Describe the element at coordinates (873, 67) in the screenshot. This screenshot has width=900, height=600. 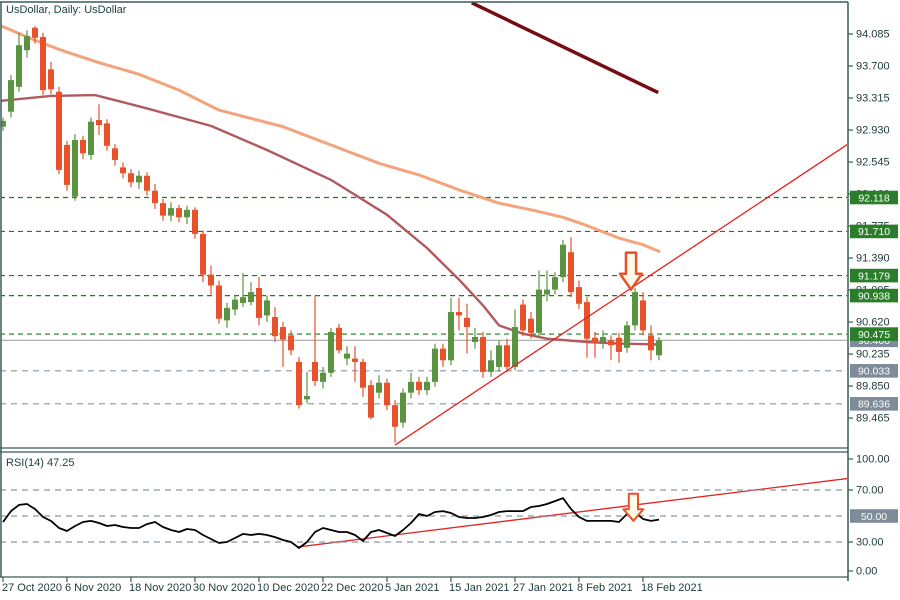
I see `price-axis-label: 93.700` at that location.